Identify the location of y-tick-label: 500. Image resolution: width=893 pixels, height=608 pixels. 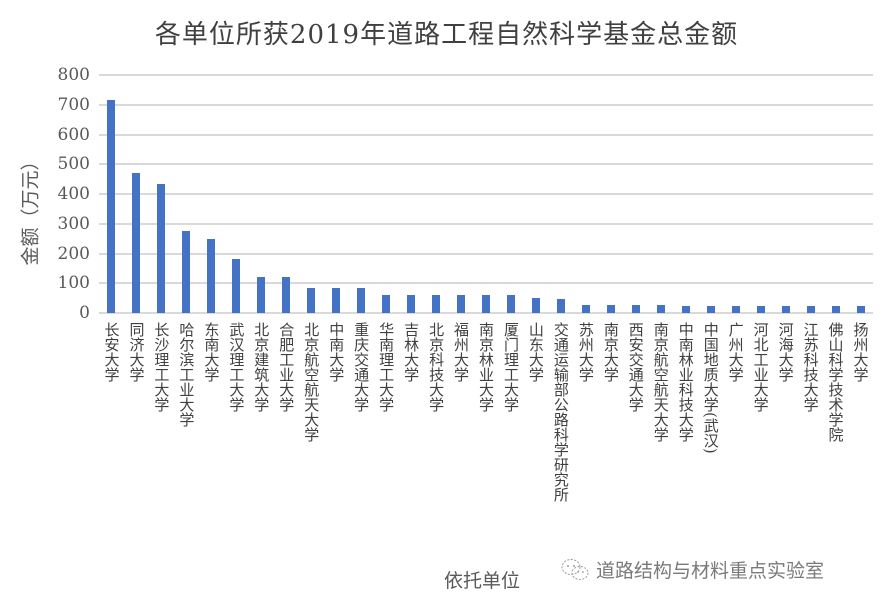
(73, 164).